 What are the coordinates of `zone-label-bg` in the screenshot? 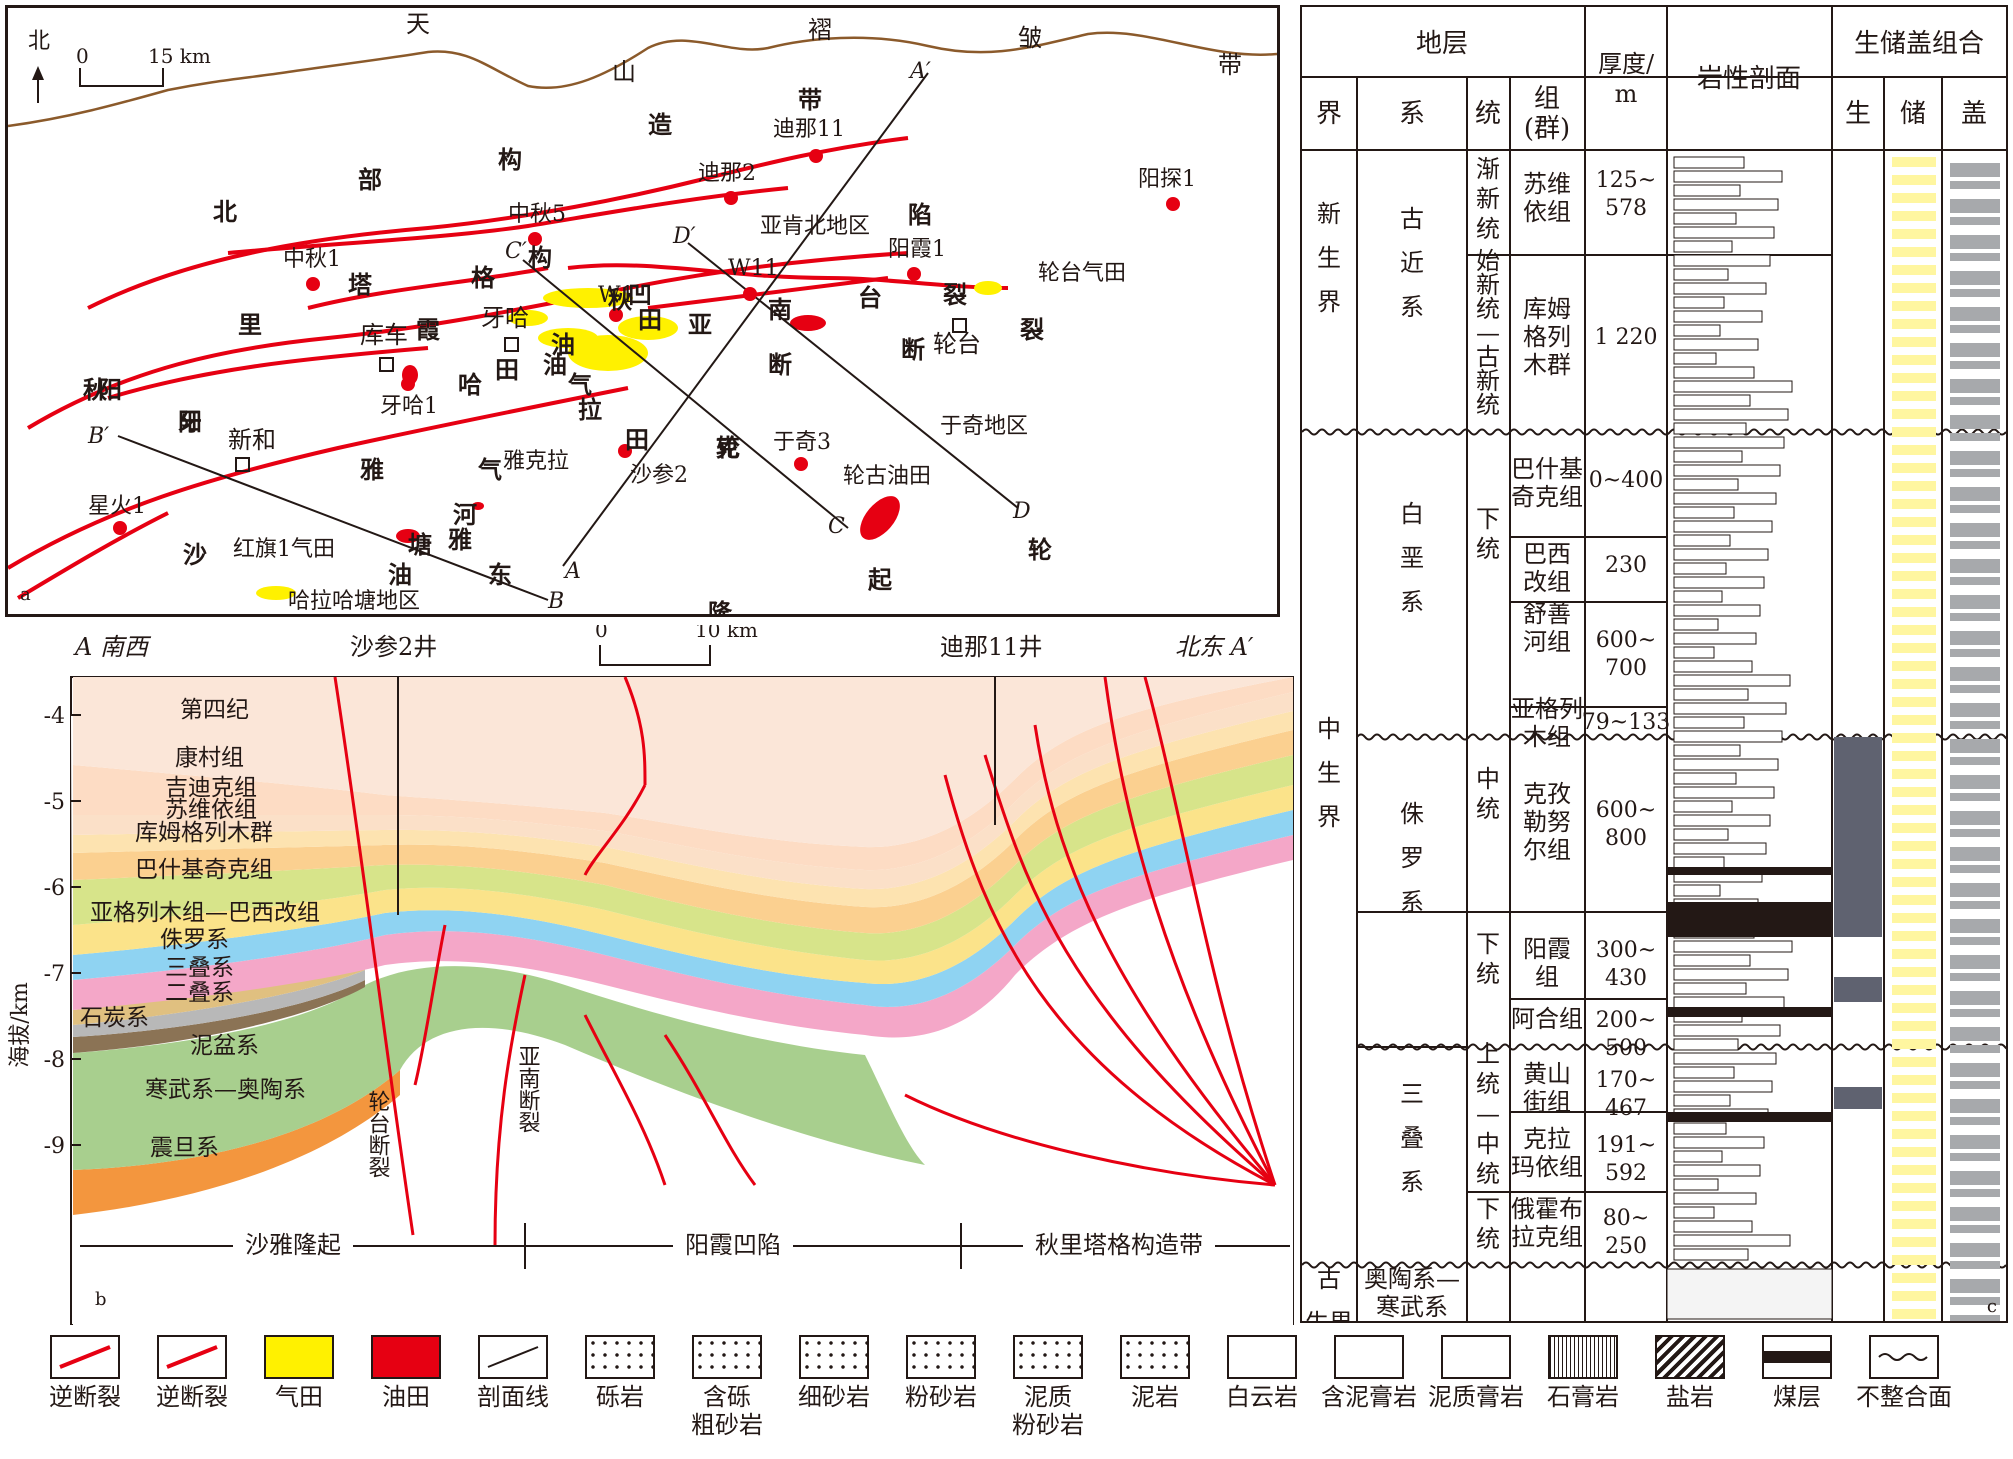 It's located at (733, 1246).